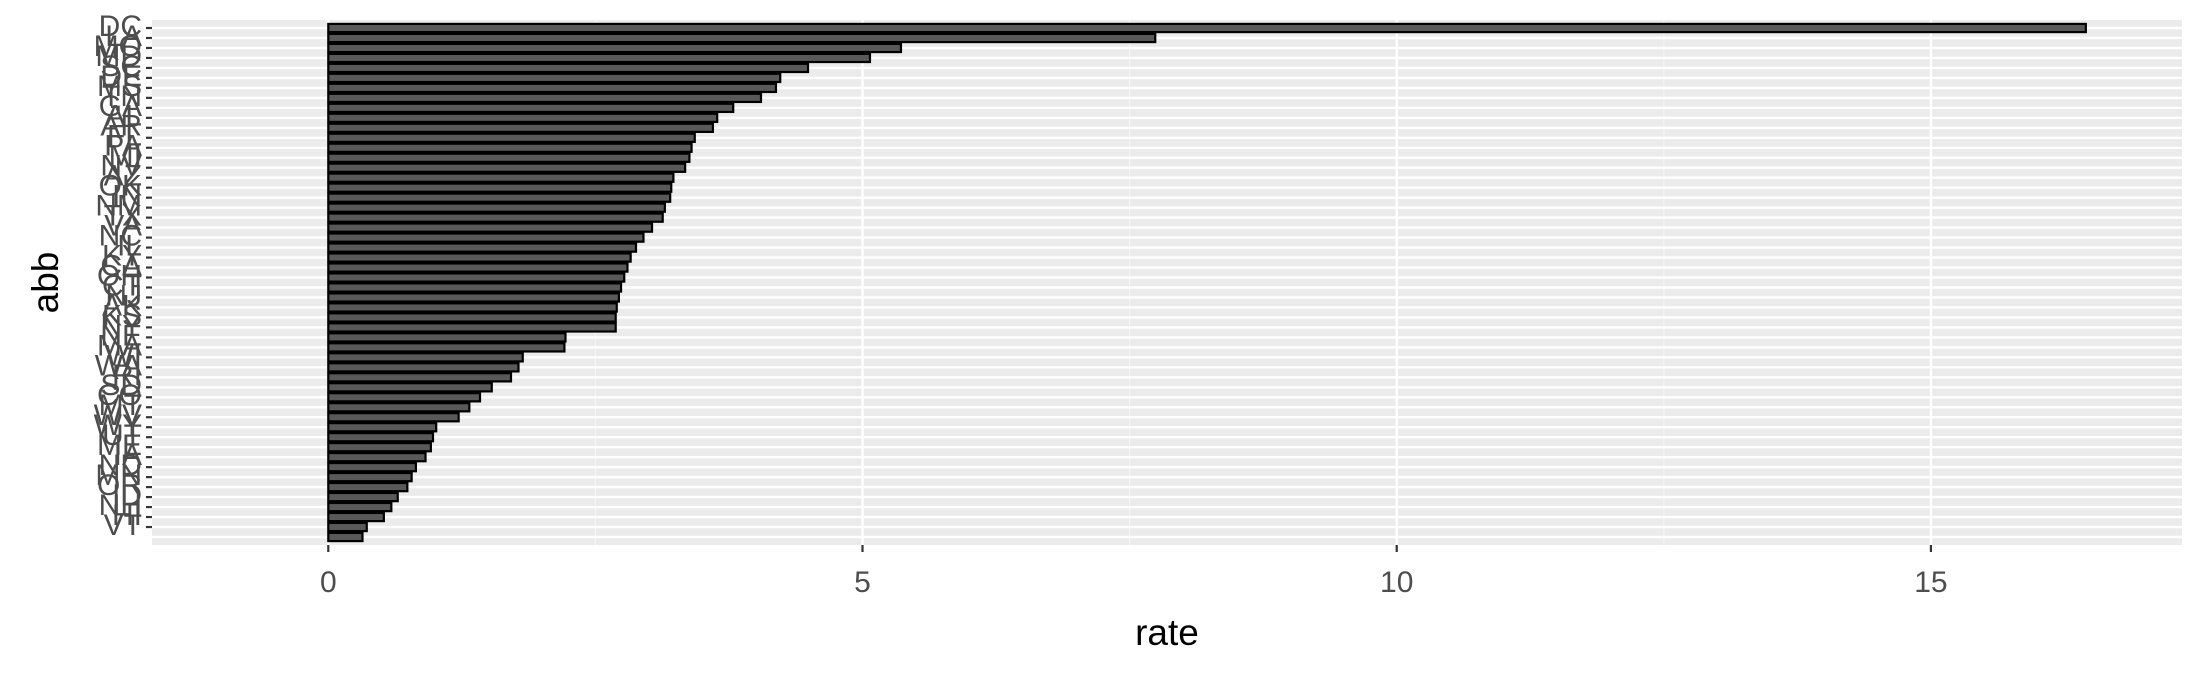  What do you see at coordinates (123, 36) in the screenshot?
I see `y-tick-label: LA` at bounding box center [123, 36].